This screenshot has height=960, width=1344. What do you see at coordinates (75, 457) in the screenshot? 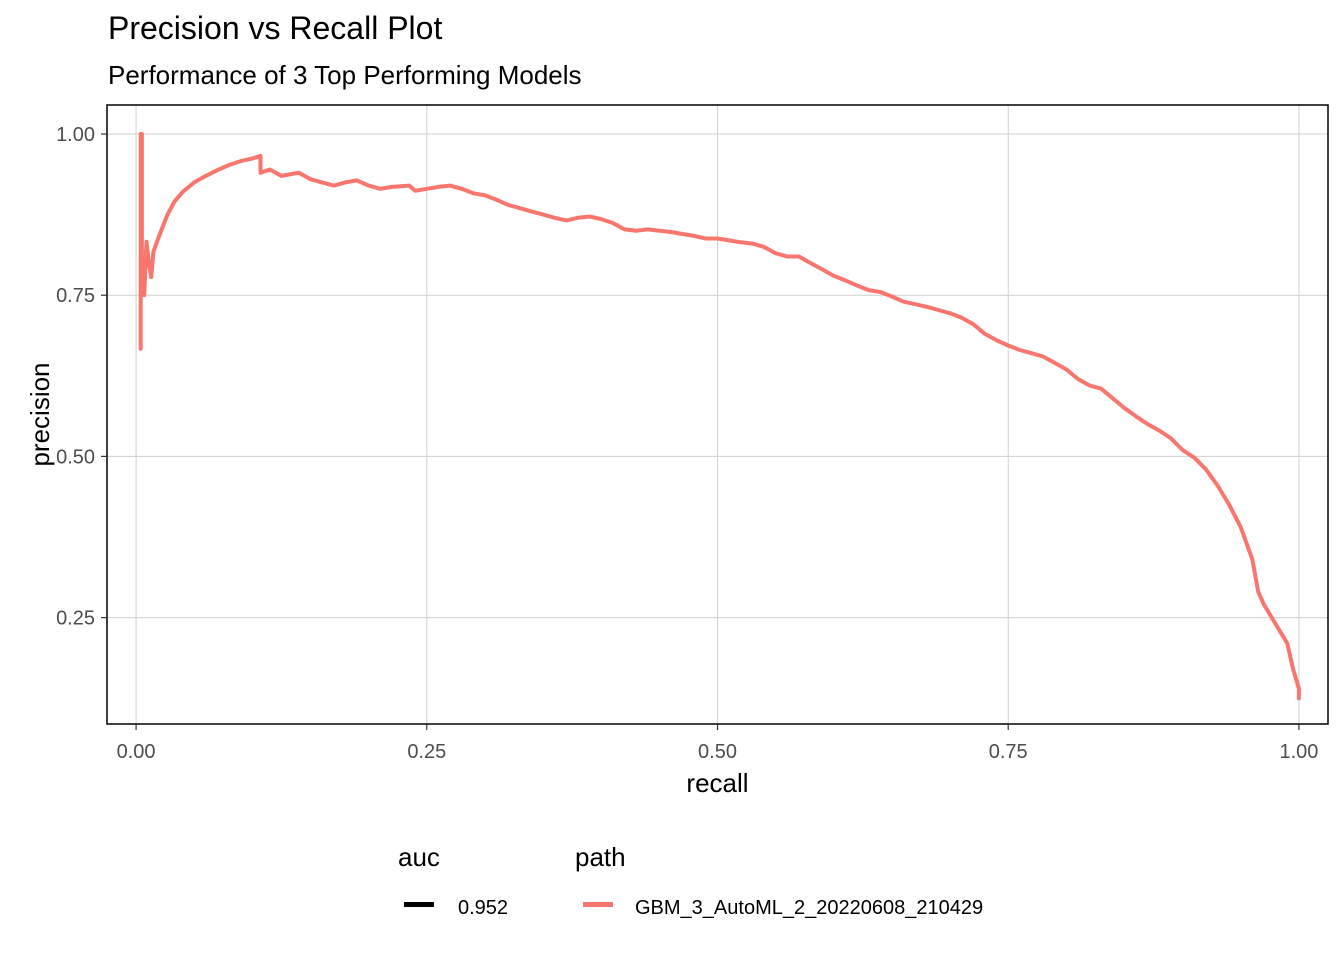
I see `y-tick-label: 0.50` at bounding box center [75, 457].